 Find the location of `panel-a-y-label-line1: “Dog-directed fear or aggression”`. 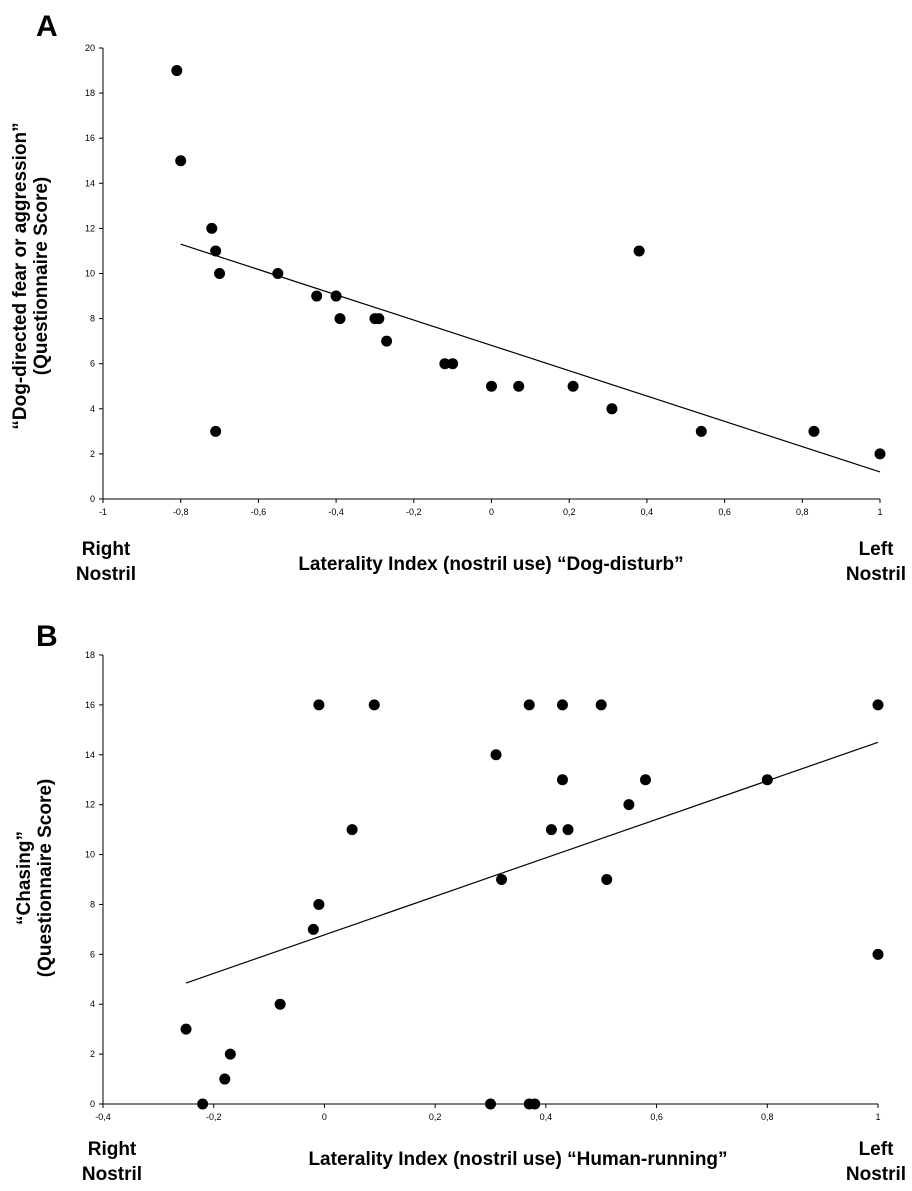

panel-a-y-label-line1: “Dog-directed fear or aggression” is located at coordinates (20, 275).